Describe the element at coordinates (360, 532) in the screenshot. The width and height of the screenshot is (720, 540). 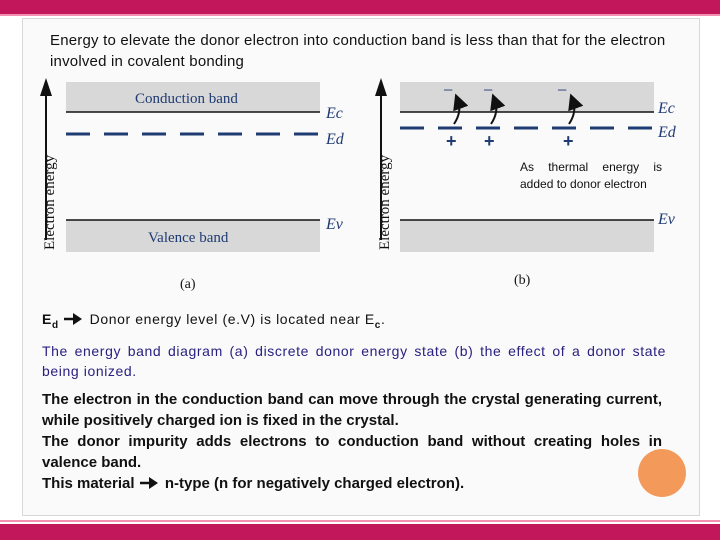
I see `bottom-accent-bar` at that location.